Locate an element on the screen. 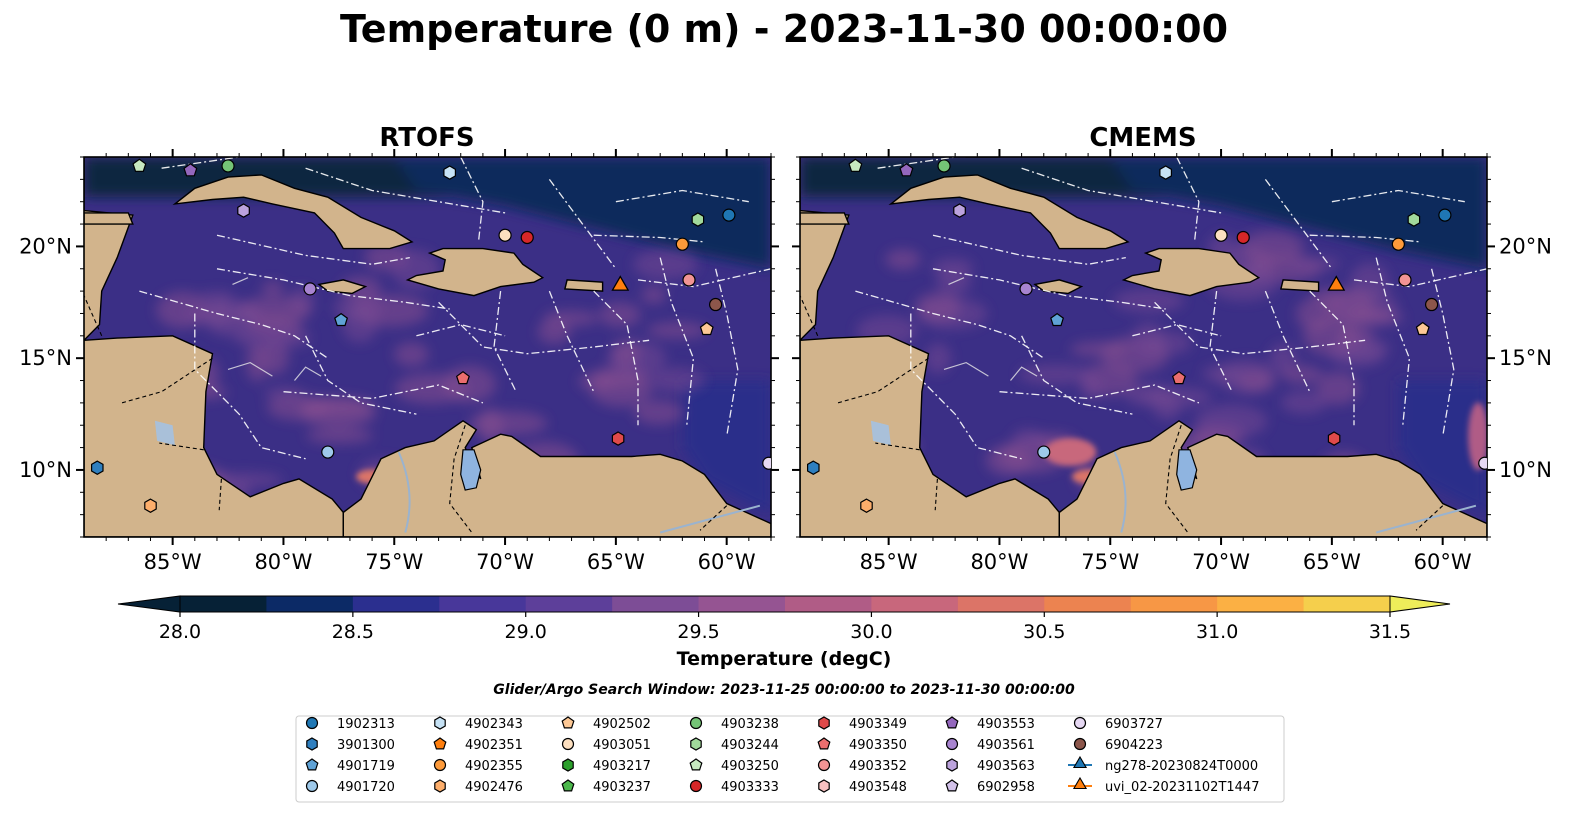  legend-label: 6904223 is located at coordinates (1134, 745).